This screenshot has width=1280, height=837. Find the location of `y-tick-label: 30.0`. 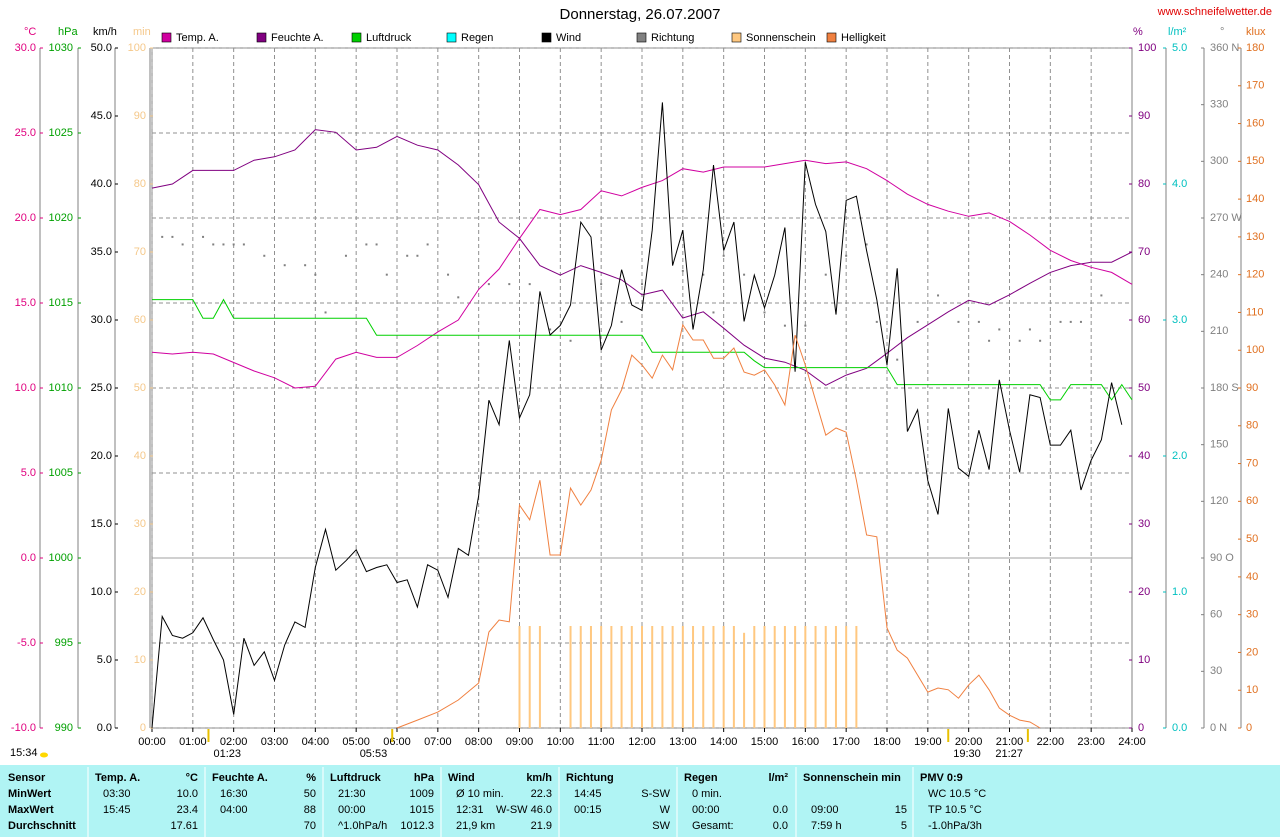

y-tick-label: 30.0 is located at coordinates (101, 320).